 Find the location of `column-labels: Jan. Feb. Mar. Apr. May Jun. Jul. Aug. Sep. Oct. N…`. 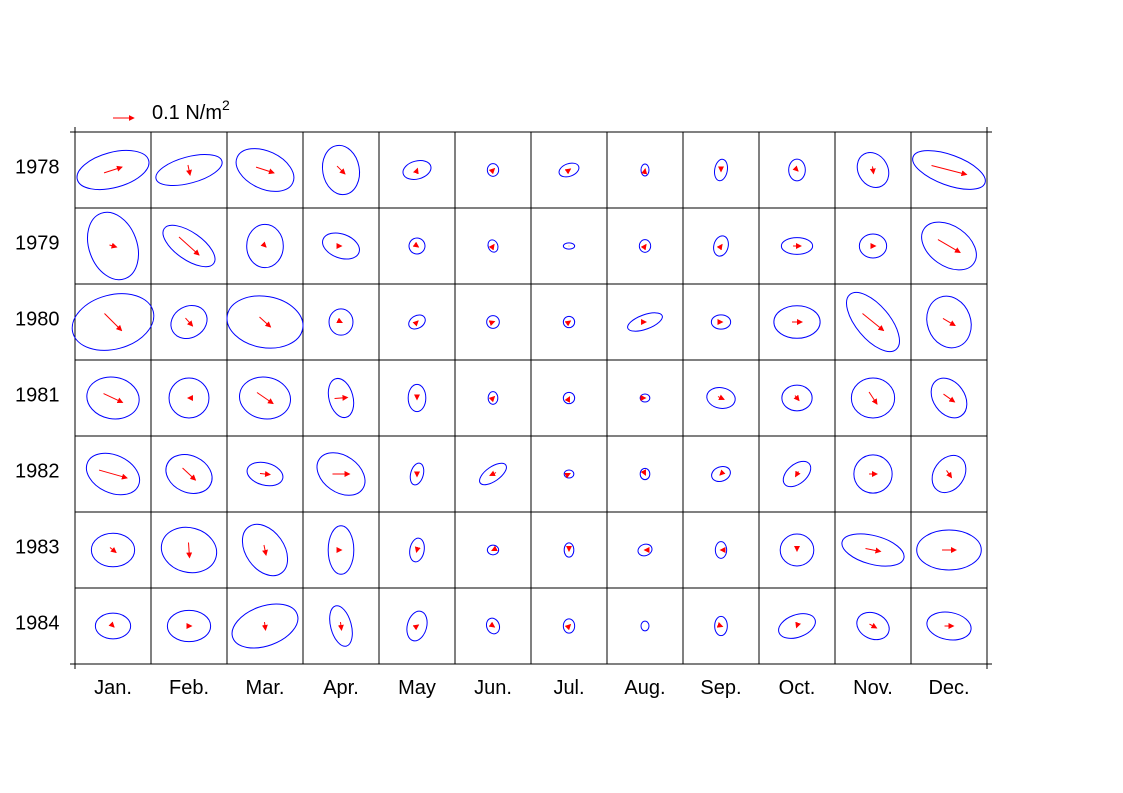

column-labels: Jan. Feb. Mar. Apr. May Jun. Jul. Aug. Sep. Oct. N… is located at coordinates (531, 688).